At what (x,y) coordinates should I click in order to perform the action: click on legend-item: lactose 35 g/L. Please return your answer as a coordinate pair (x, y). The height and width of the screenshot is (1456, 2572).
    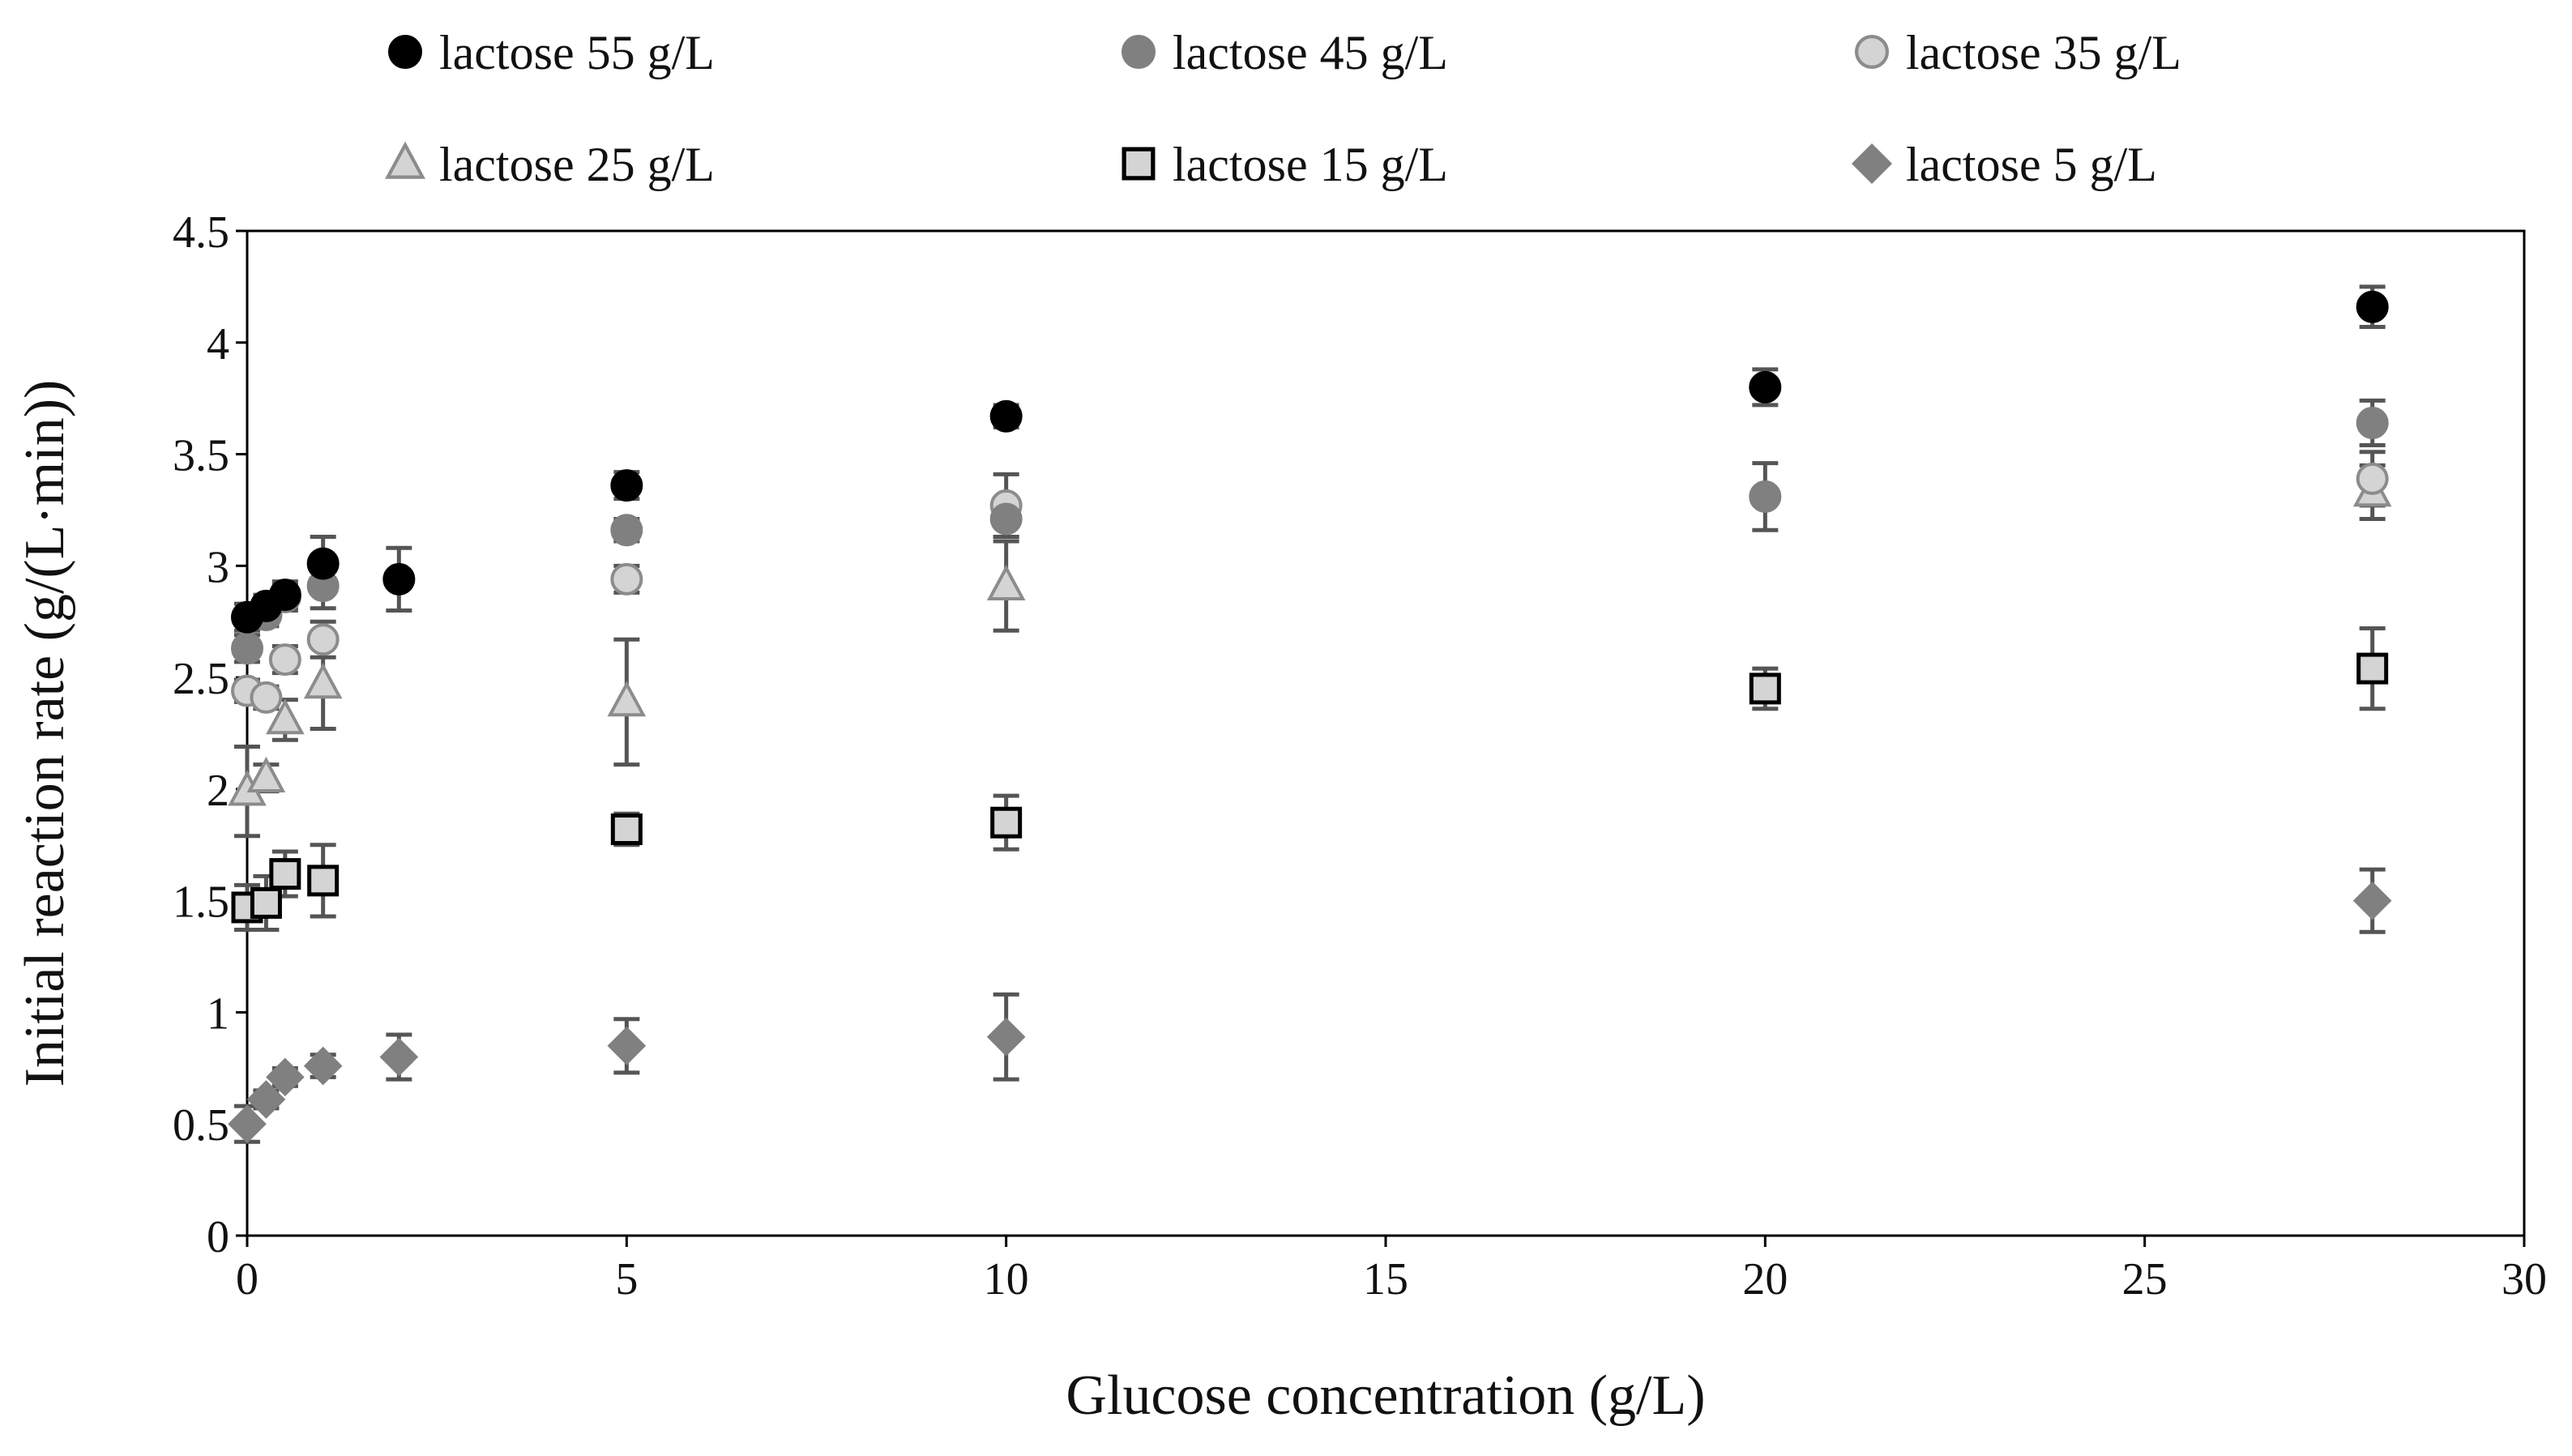
    Looking at the image, I should click on (2018, 53).